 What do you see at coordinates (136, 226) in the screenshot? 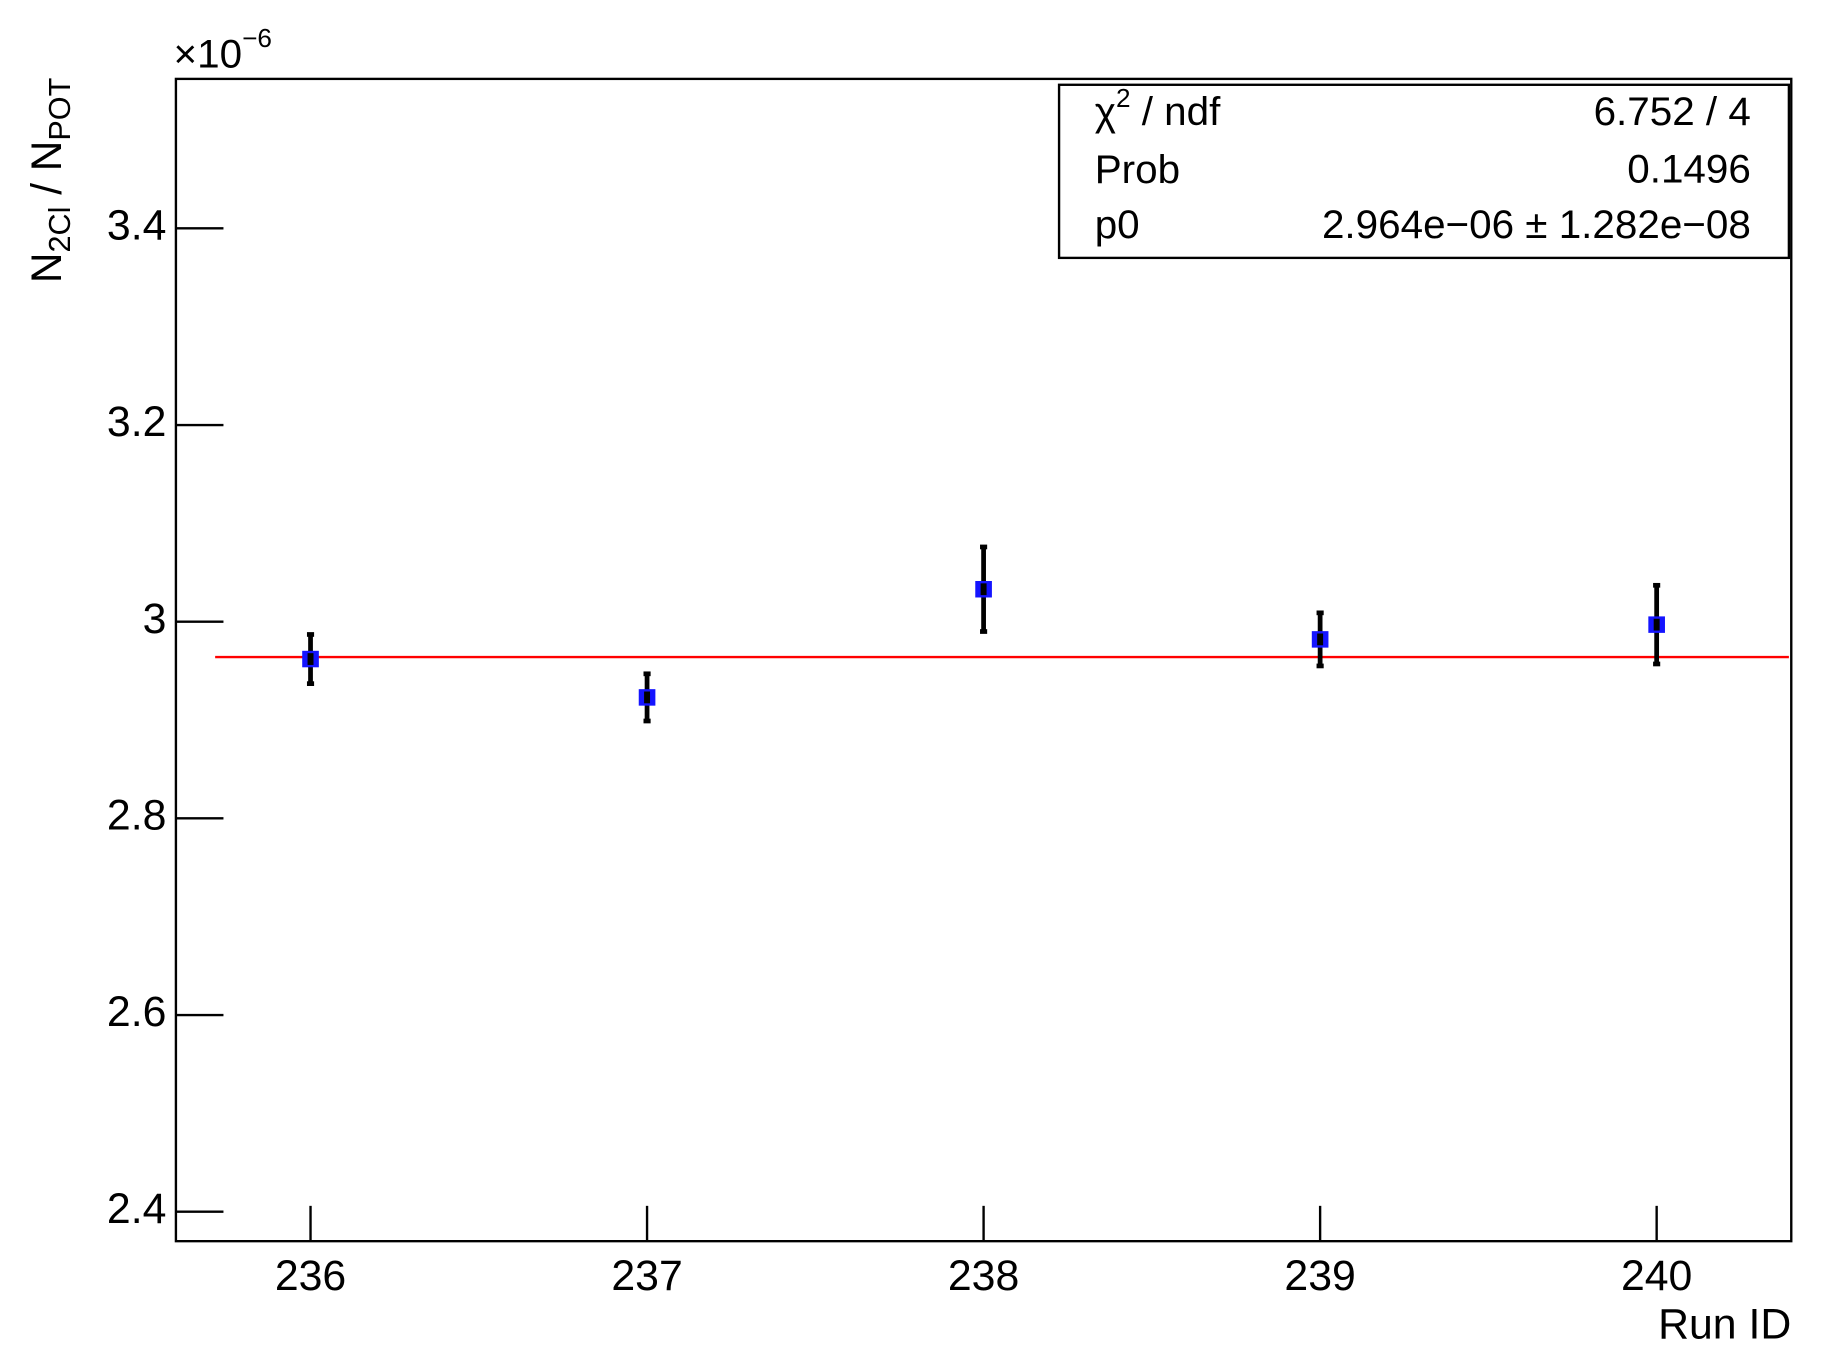
I see `y-tick-label: 3.4` at bounding box center [136, 226].